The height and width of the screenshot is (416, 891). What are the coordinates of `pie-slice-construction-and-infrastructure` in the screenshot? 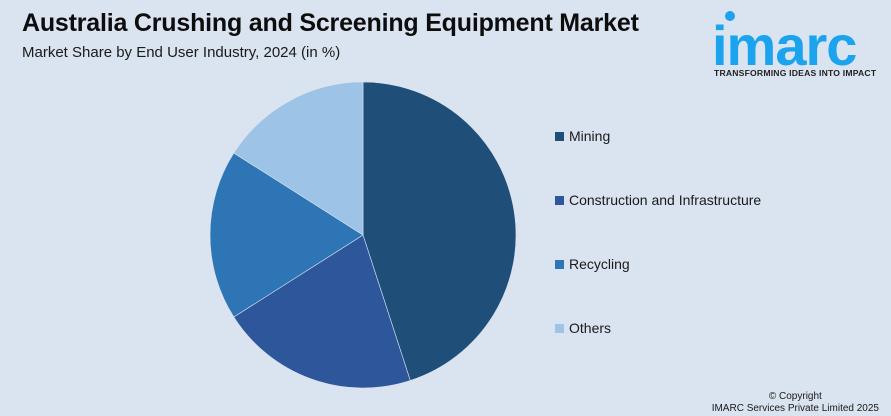 It's located at (322, 311).